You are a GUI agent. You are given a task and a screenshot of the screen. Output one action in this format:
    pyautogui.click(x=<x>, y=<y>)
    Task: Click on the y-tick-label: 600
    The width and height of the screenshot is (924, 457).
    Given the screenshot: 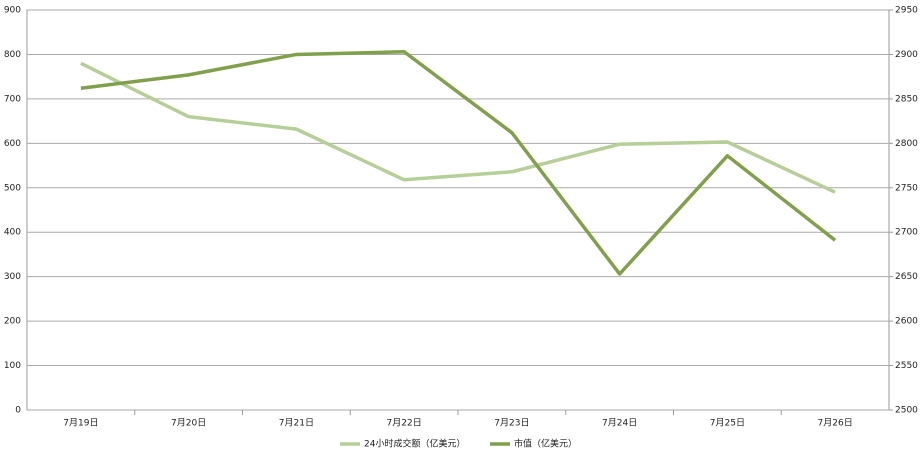 What is the action you would take?
    pyautogui.click(x=12, y=144)
    